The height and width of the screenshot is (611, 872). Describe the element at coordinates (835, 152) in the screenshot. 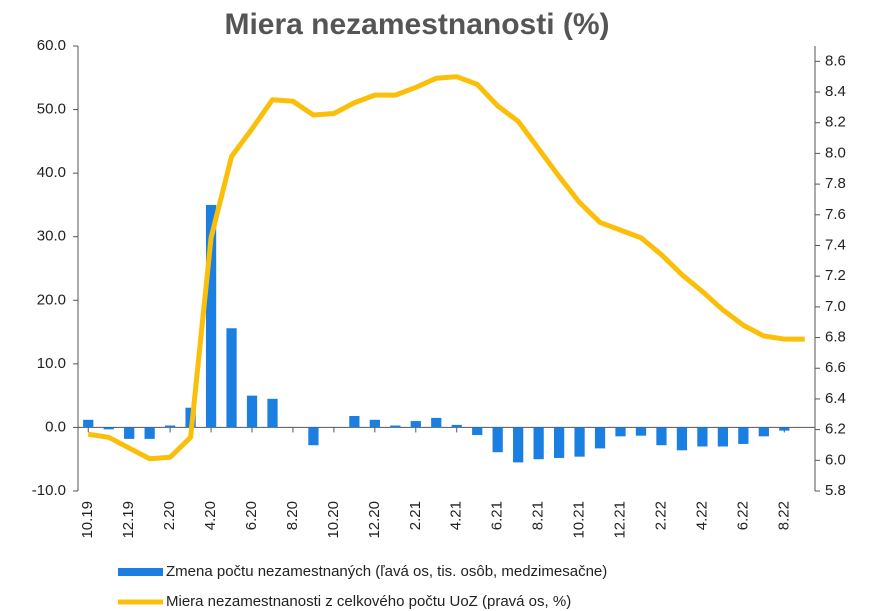

I see `y2-tick-label: 8.0` at that location.